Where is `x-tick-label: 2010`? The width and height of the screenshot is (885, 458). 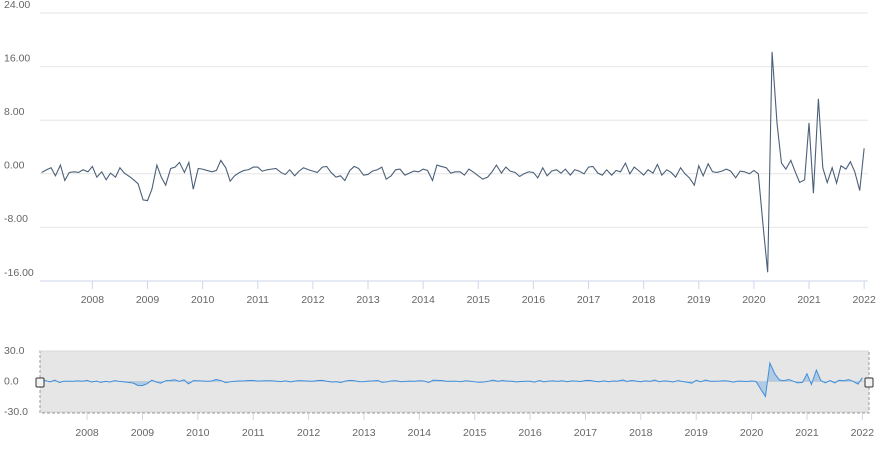 x-tick-label: 2010 is located at coordinates (203, 300).